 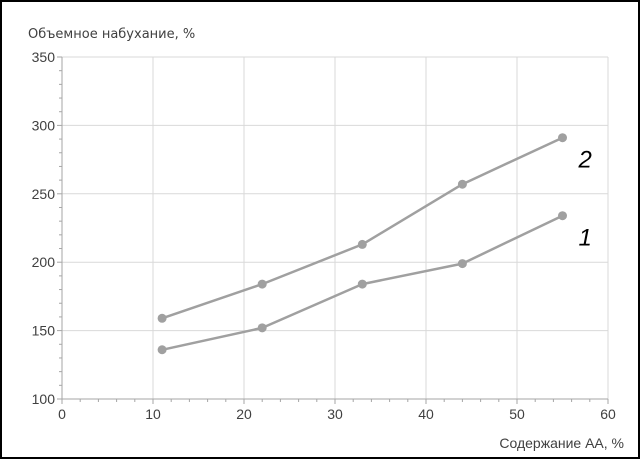 I want to click on y-tick-label: 350, so click(x=44, y=57).